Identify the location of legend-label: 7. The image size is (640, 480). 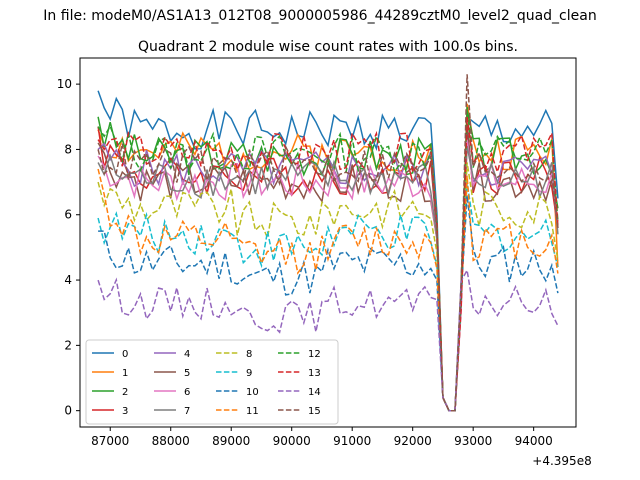
(187, 411).